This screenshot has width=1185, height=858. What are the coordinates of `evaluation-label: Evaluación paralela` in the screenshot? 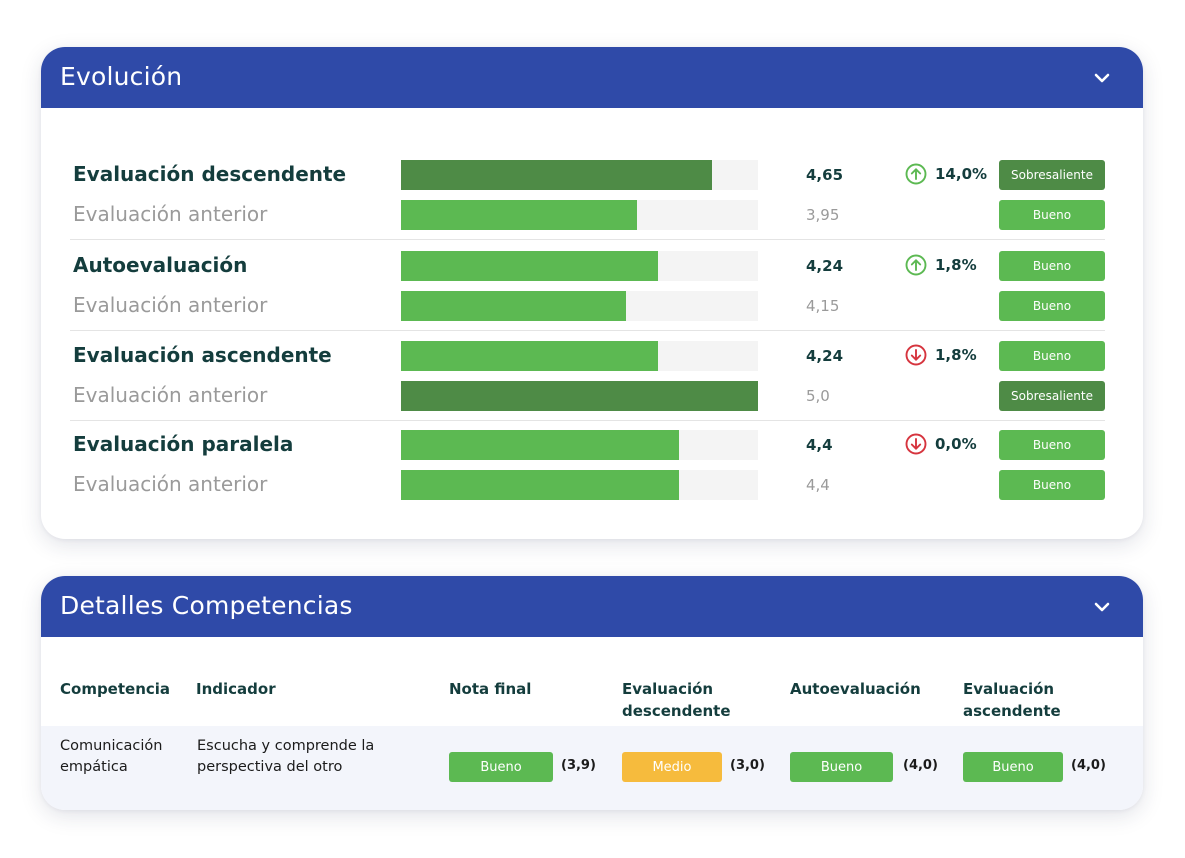 It's located at (183, 444).